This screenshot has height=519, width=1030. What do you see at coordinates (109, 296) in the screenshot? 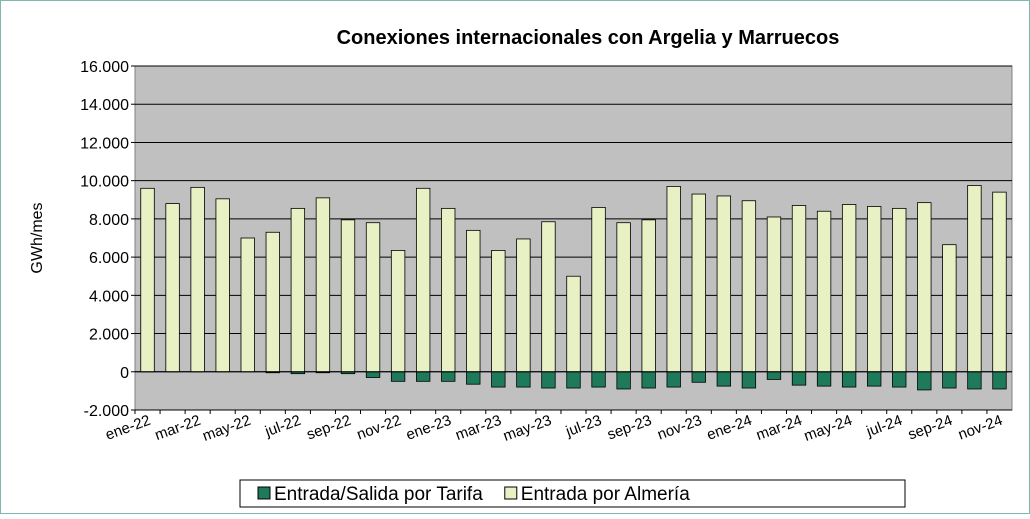
I see `y-tick-label: 4.000` at bounding box center [109, 296].